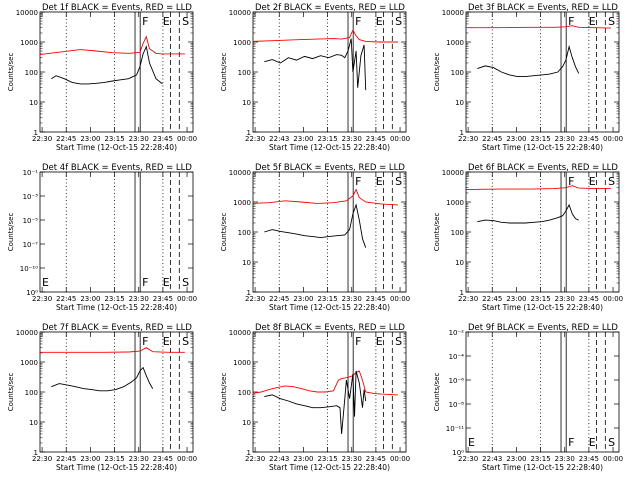 The height and width of the screenshot is (484, 640). What do you see at coordinates (457, 405) in the screenshot?
I see `y-tick-label: 10⁻⁸` at bounding box center [457, 405].